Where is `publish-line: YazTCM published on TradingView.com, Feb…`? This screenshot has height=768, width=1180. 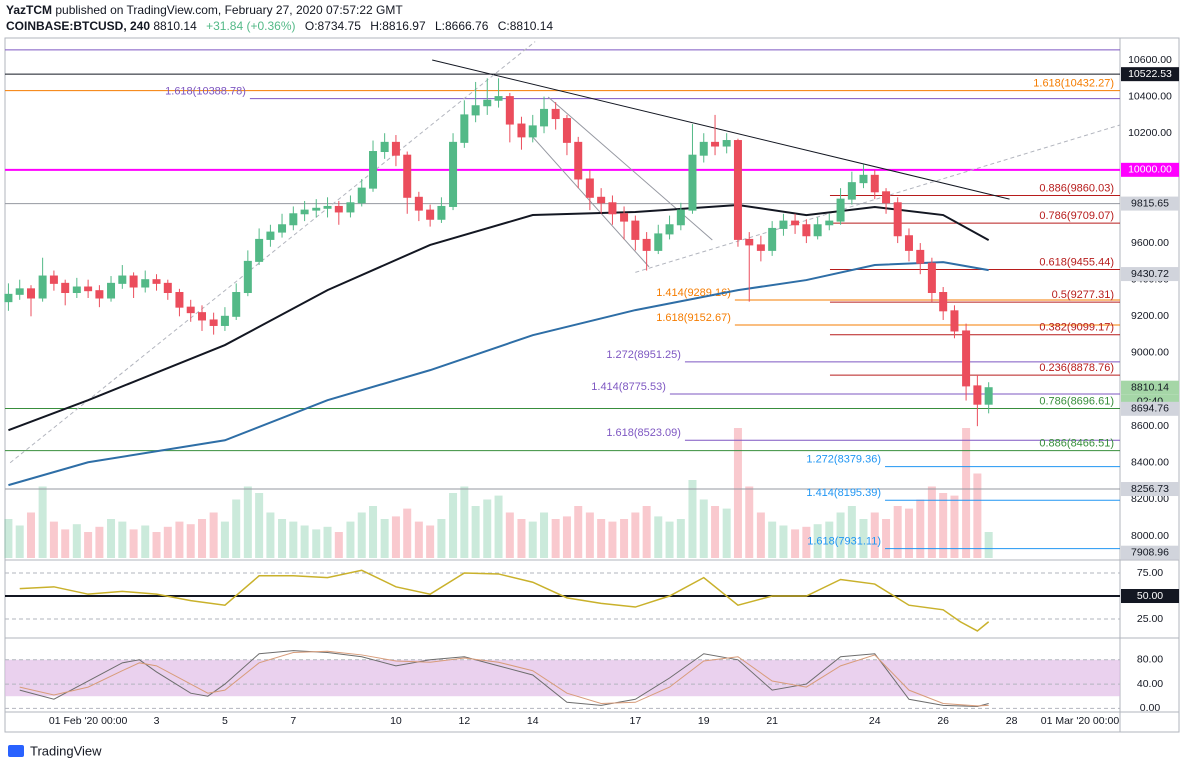
publish-line: YazTCM published on TradingView.com, Feb… is located at coordinates (207, 10).